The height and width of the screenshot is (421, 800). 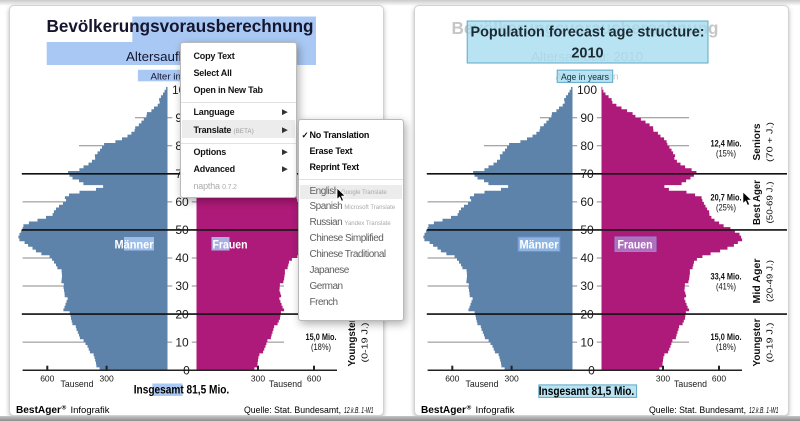 What do you see at coordinates (587, 54) in the screenshot?
I see `svg-text: 2010` at bounding box center [587, 54].